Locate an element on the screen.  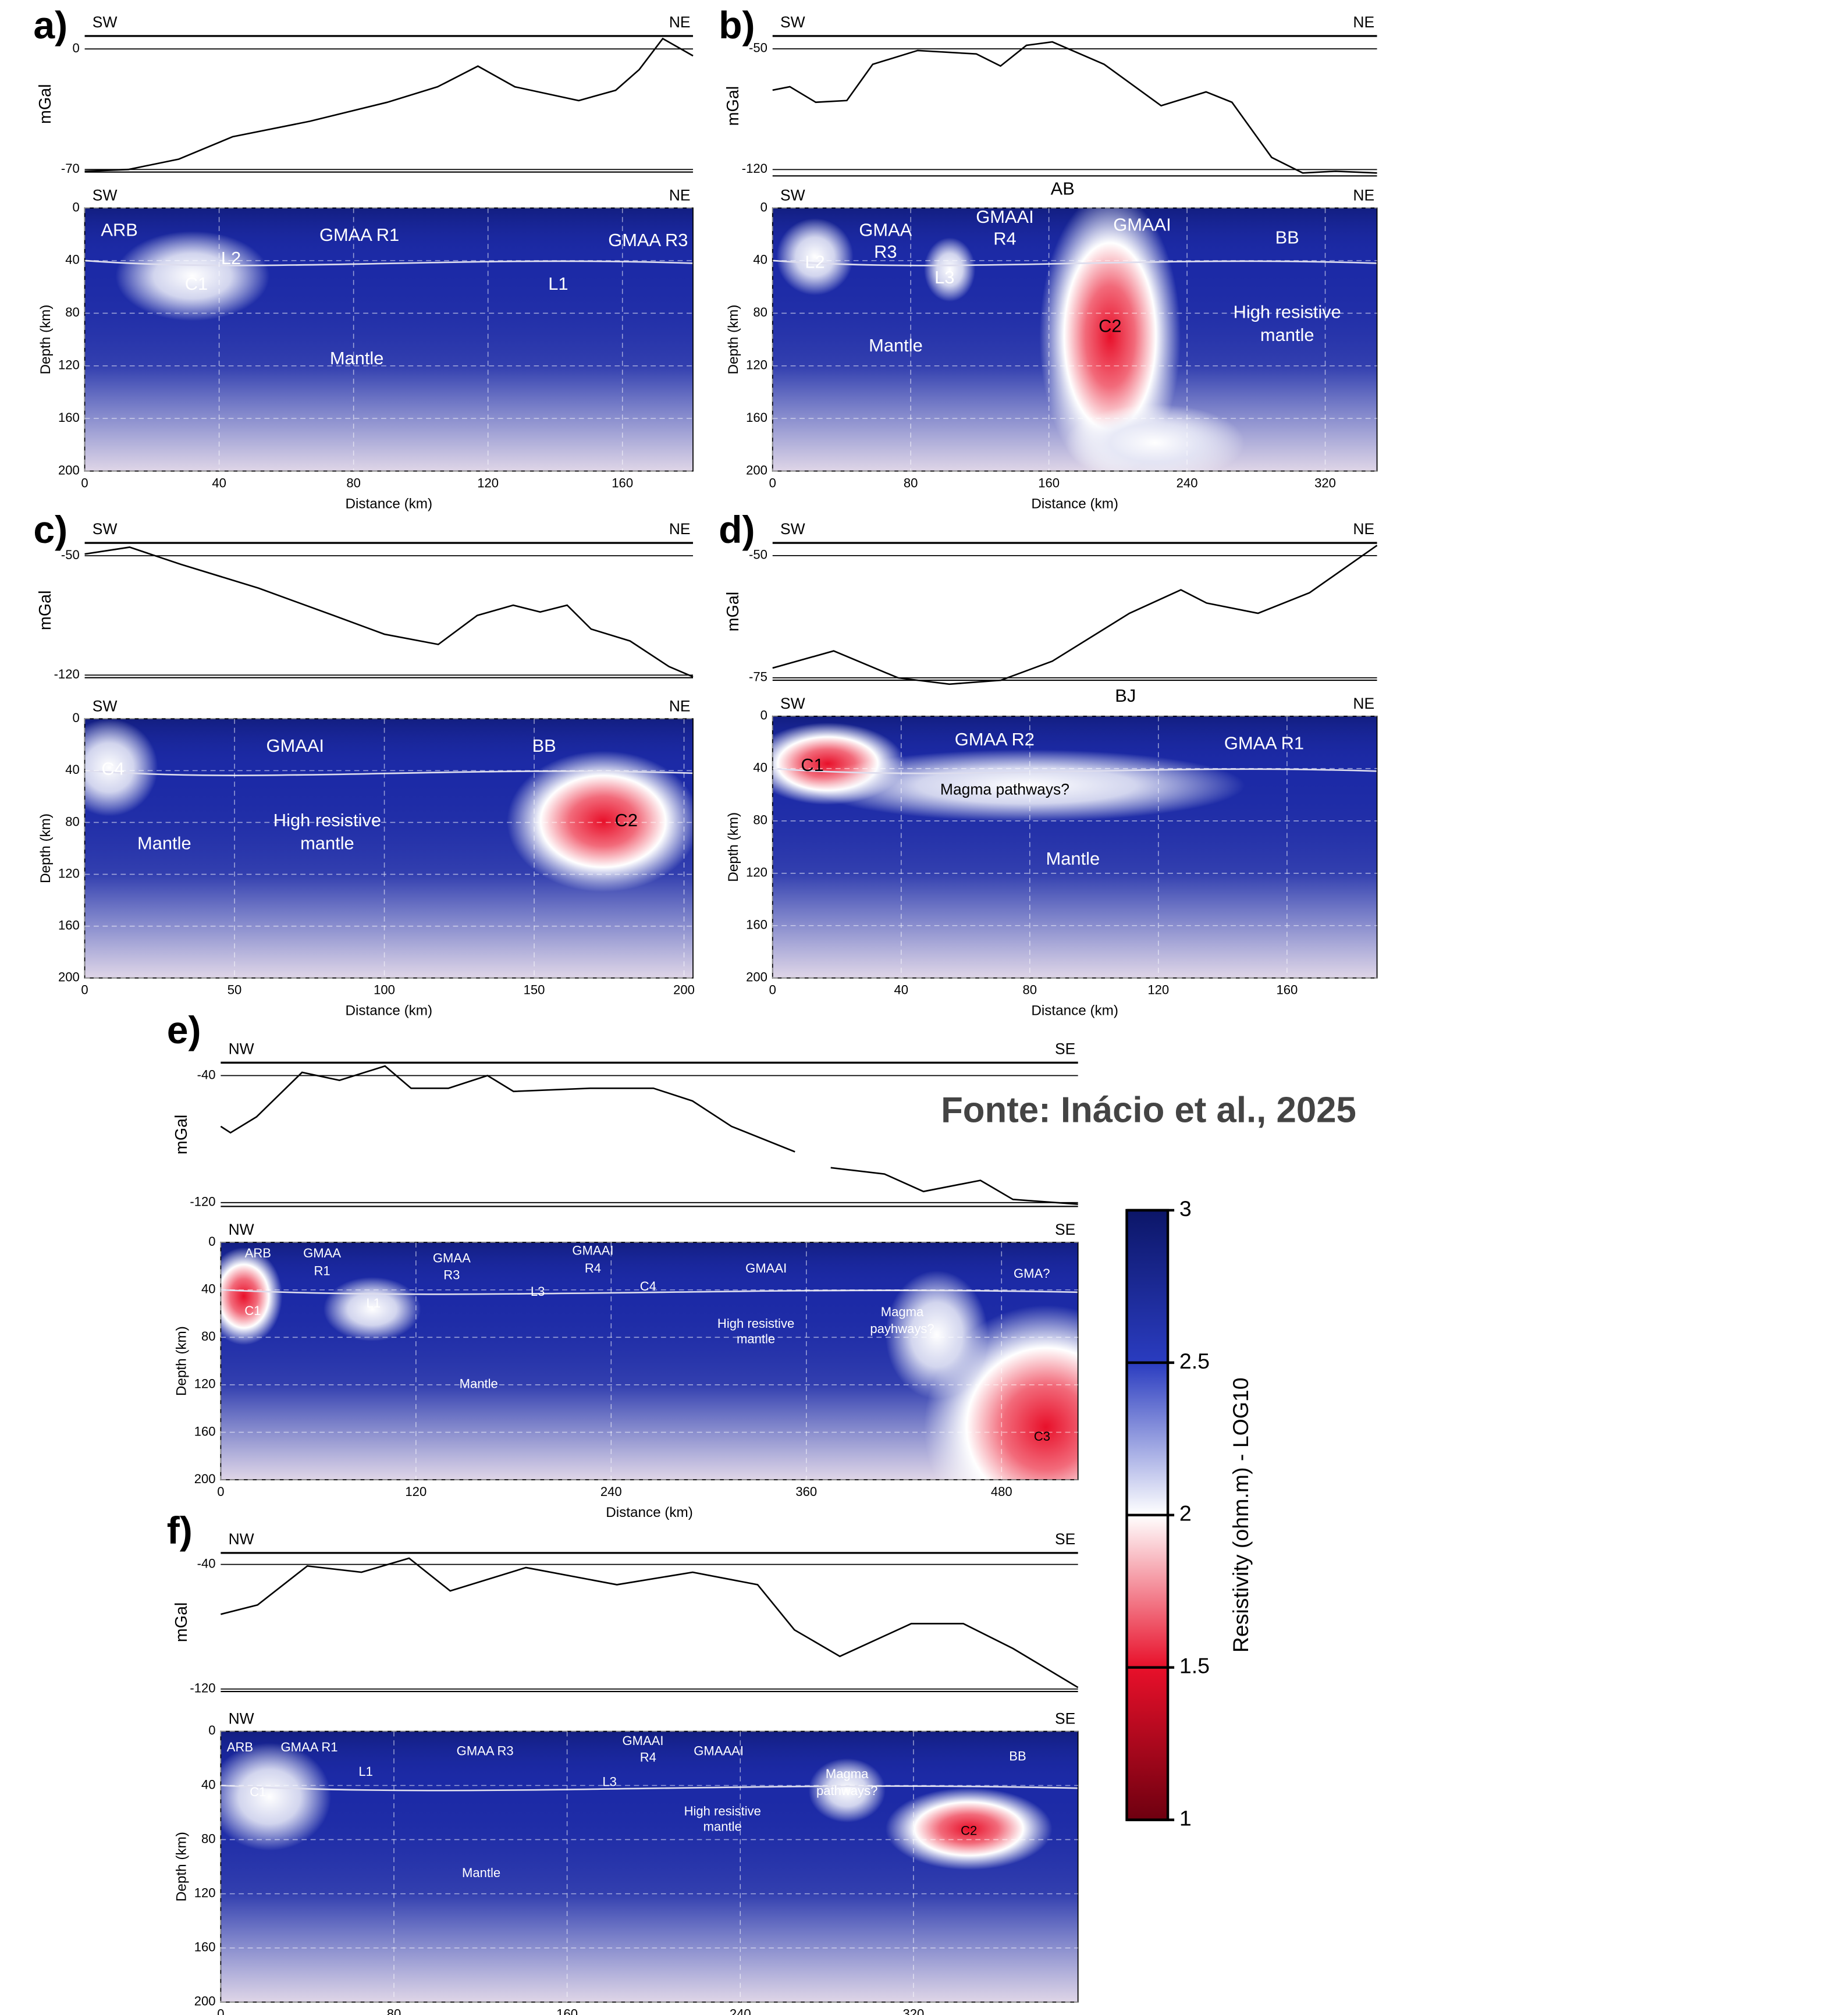
annotation: AB is located at coordinates (1063, 189).